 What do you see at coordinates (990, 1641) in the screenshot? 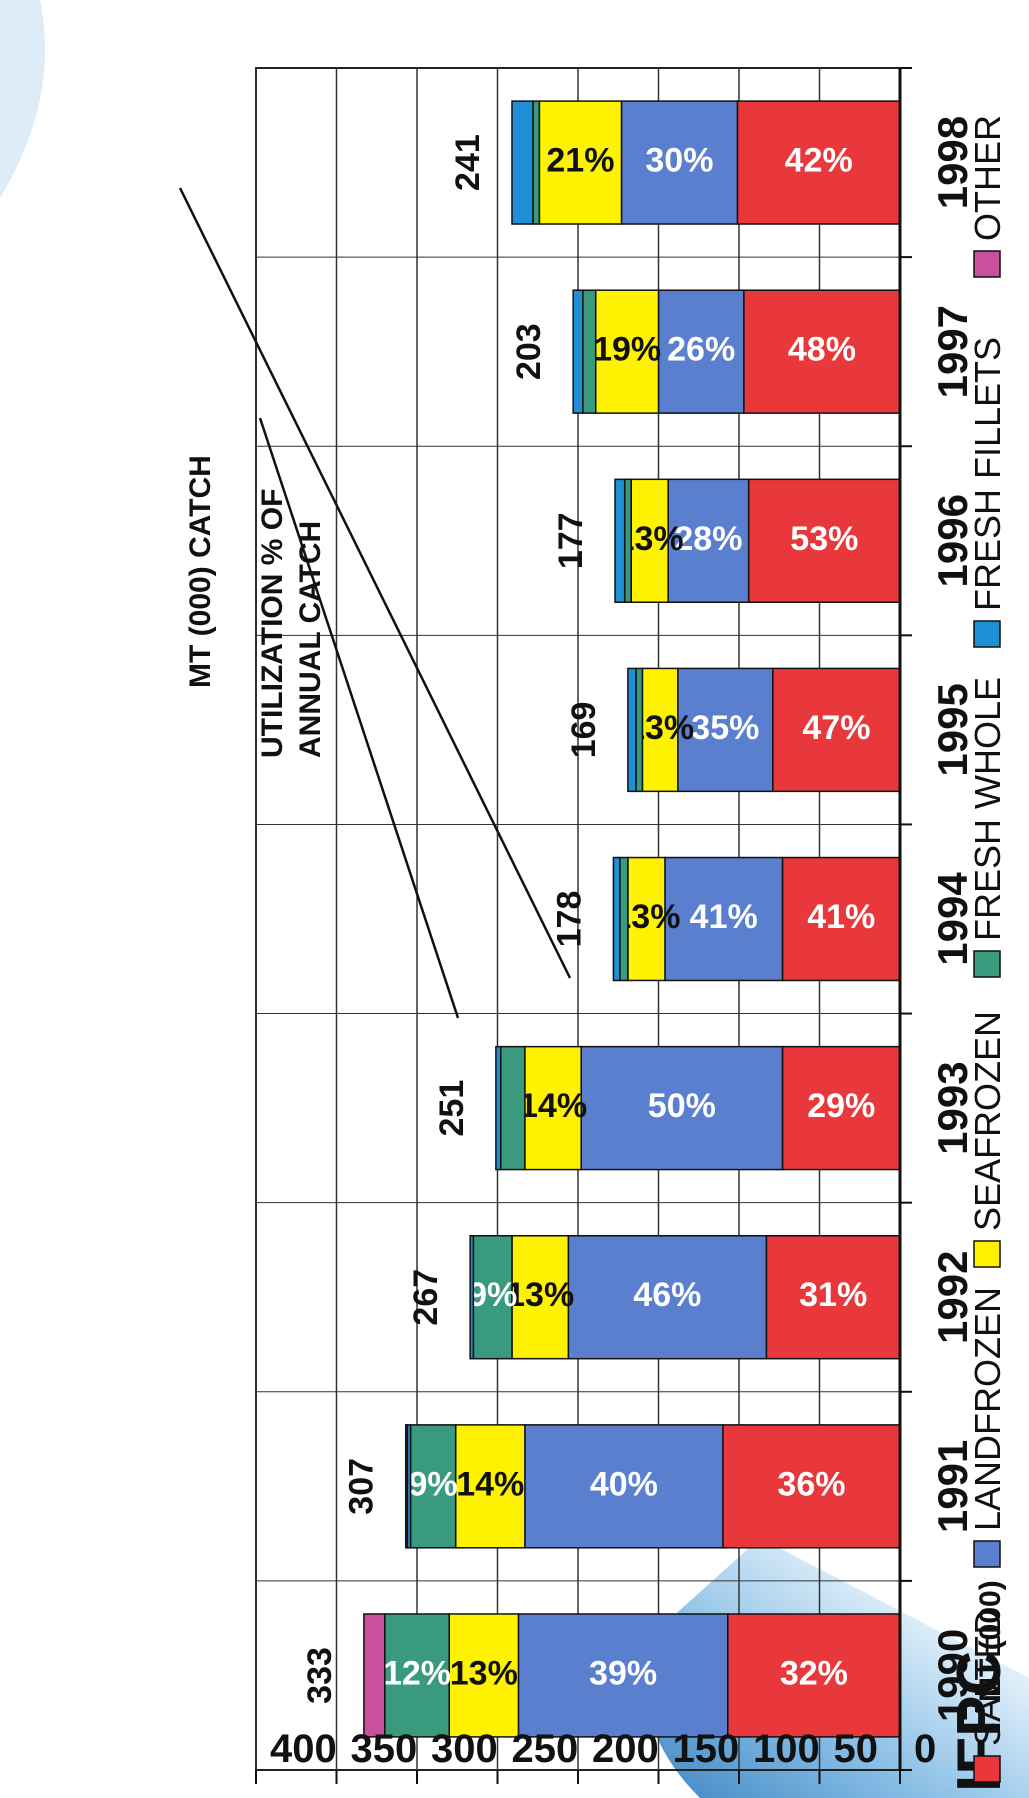
I see `y-unit-label: MT (000)` at bounding box center [990, 1641].